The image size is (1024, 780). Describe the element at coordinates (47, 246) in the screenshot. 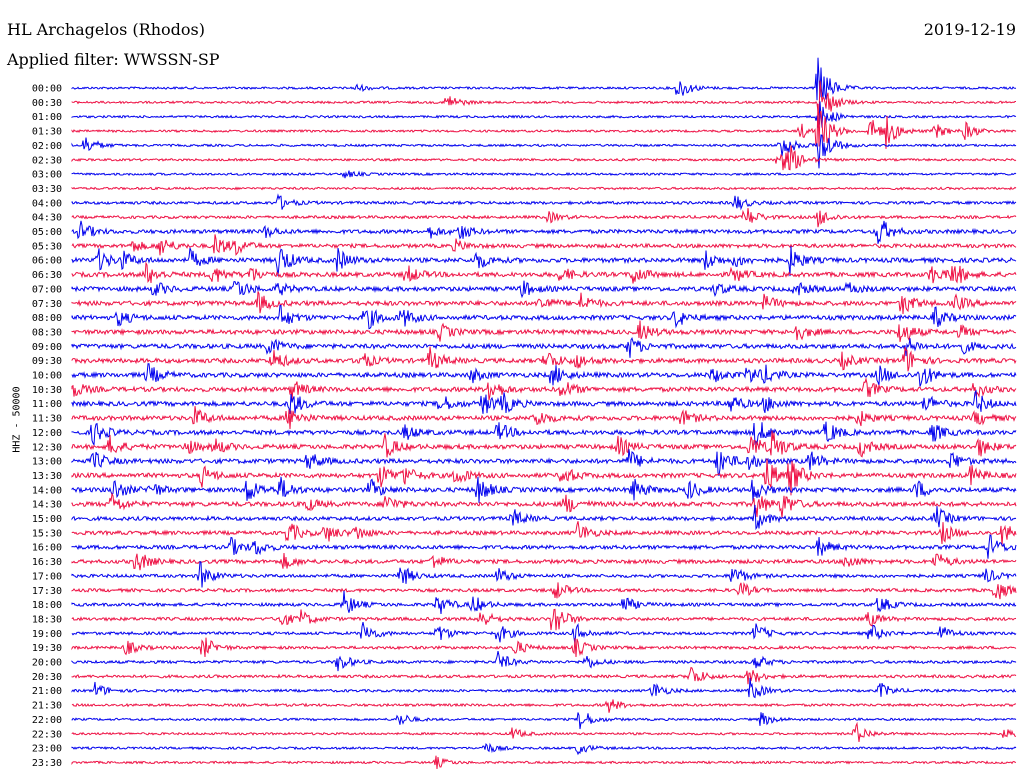

I see `trace-label-0530: 05:30` at that location.